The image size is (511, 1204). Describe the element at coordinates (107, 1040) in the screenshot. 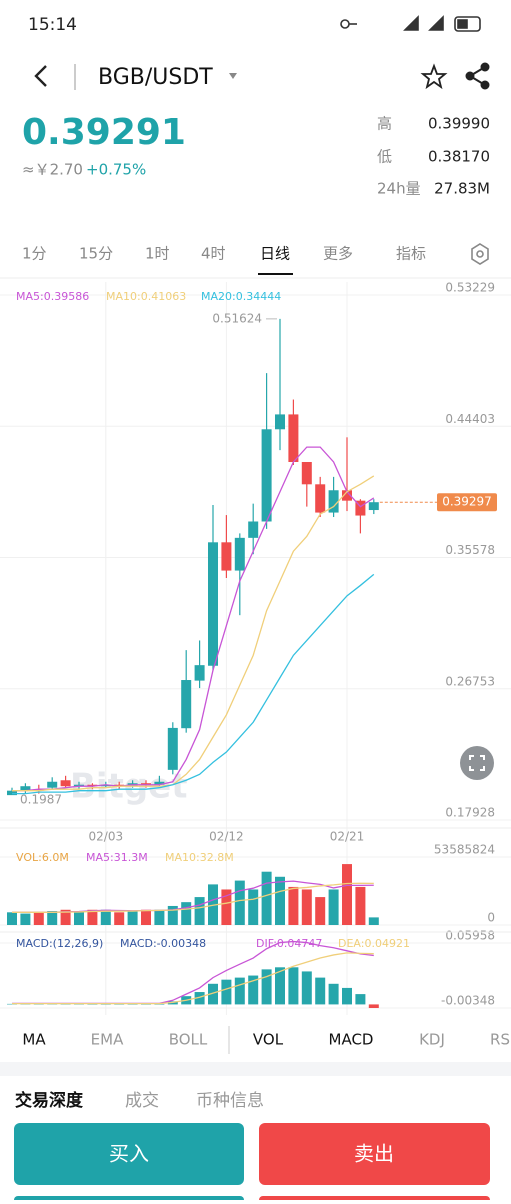

I see `indicator-tab: EMA` at that location.